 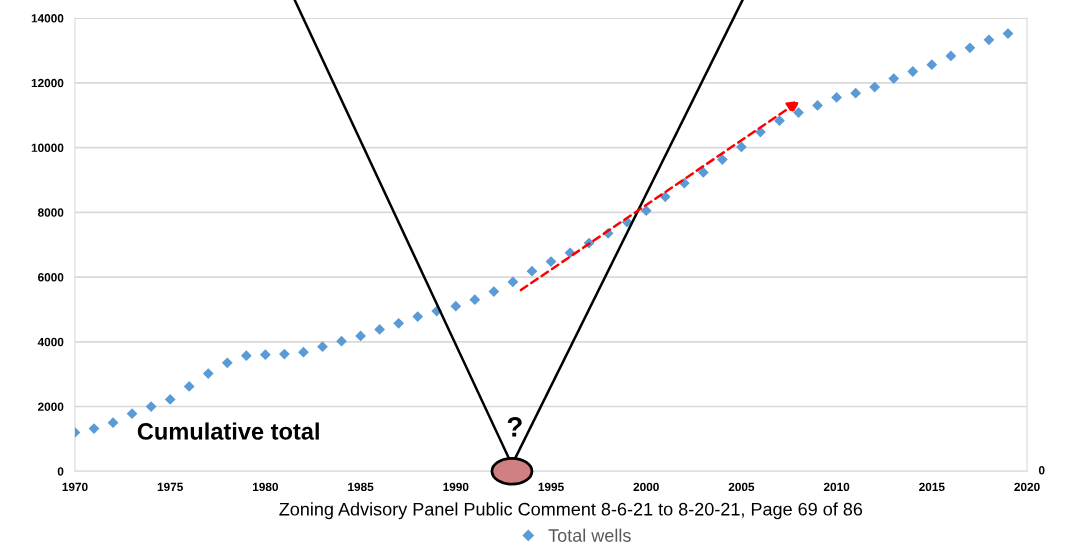 I want to click on y-tick-label: 0, so click(x=60, y=471).